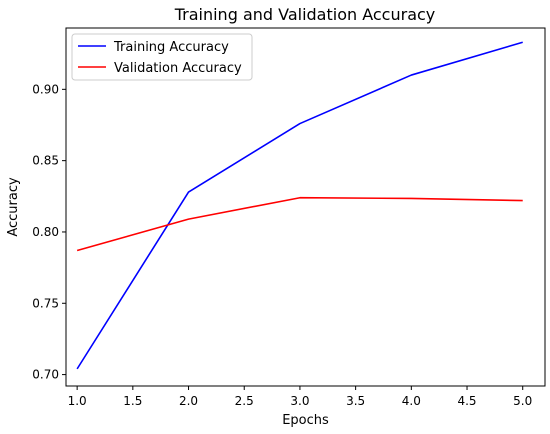 This screenshot has height=434, width=550. I want to click on x-tick-label: 4.0, so click(411, 401).